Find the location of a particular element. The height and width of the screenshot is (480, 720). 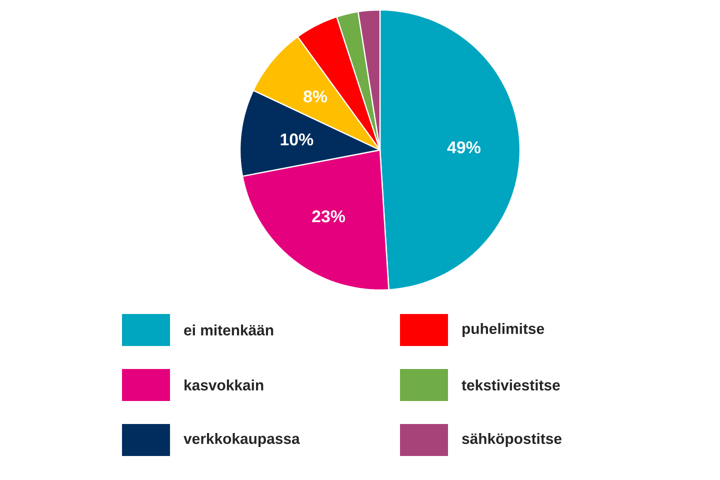

data-label: 23% is located at coordinates (329, 216).